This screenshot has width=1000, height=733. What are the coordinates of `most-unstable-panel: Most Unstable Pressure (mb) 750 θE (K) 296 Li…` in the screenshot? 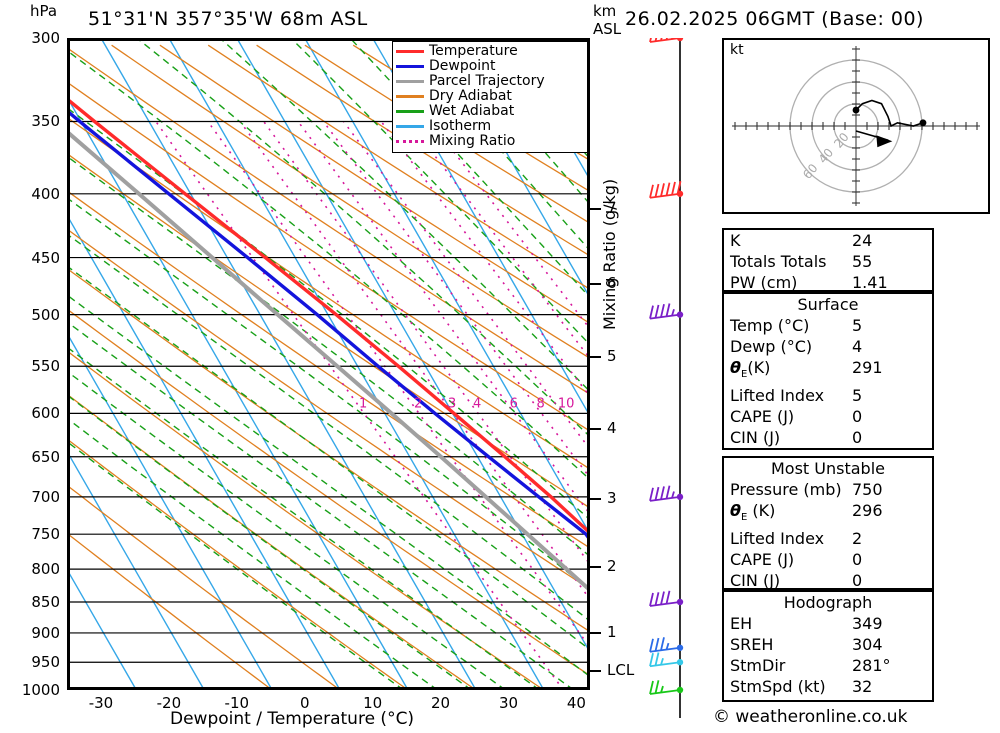 It's located at (828, 523).